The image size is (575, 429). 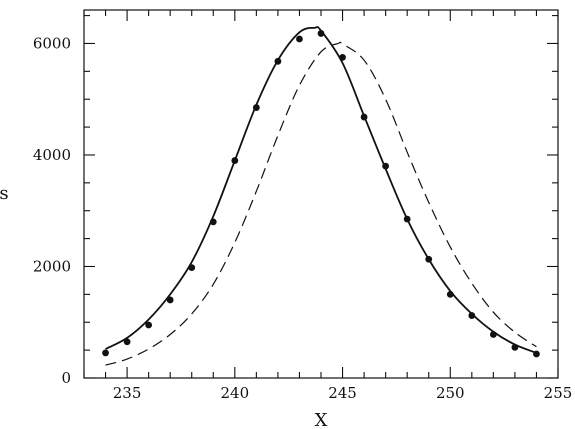 I want to click on x-tick-label: 235, so click(x=127, y=393).